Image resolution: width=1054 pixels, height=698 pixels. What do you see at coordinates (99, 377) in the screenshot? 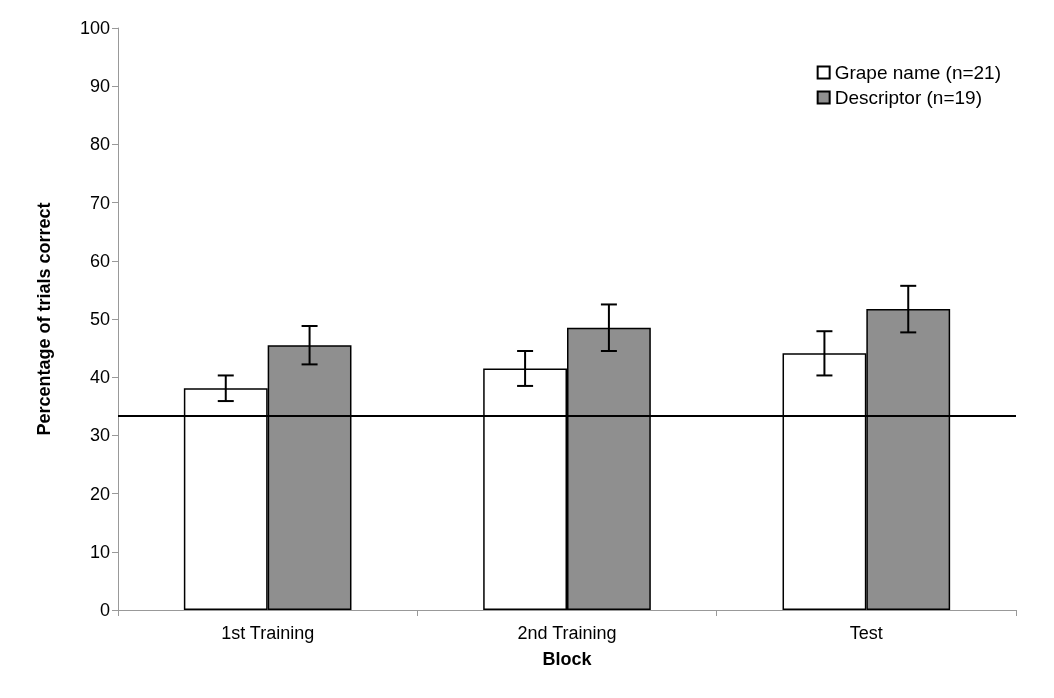
I see `y-tick-label: 40` at bounding box center [99, 377].